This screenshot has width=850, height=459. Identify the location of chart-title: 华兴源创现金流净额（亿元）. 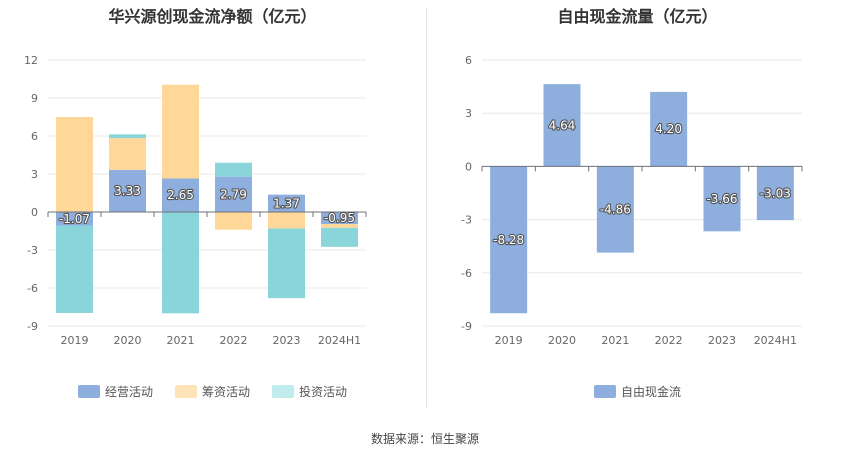
(212, 16).